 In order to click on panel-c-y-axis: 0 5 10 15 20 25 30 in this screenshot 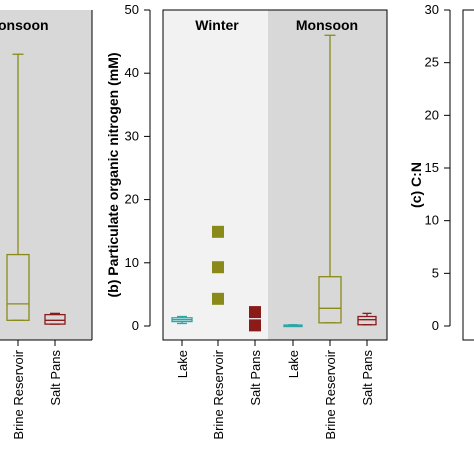, I will do `click(438, 167)`.